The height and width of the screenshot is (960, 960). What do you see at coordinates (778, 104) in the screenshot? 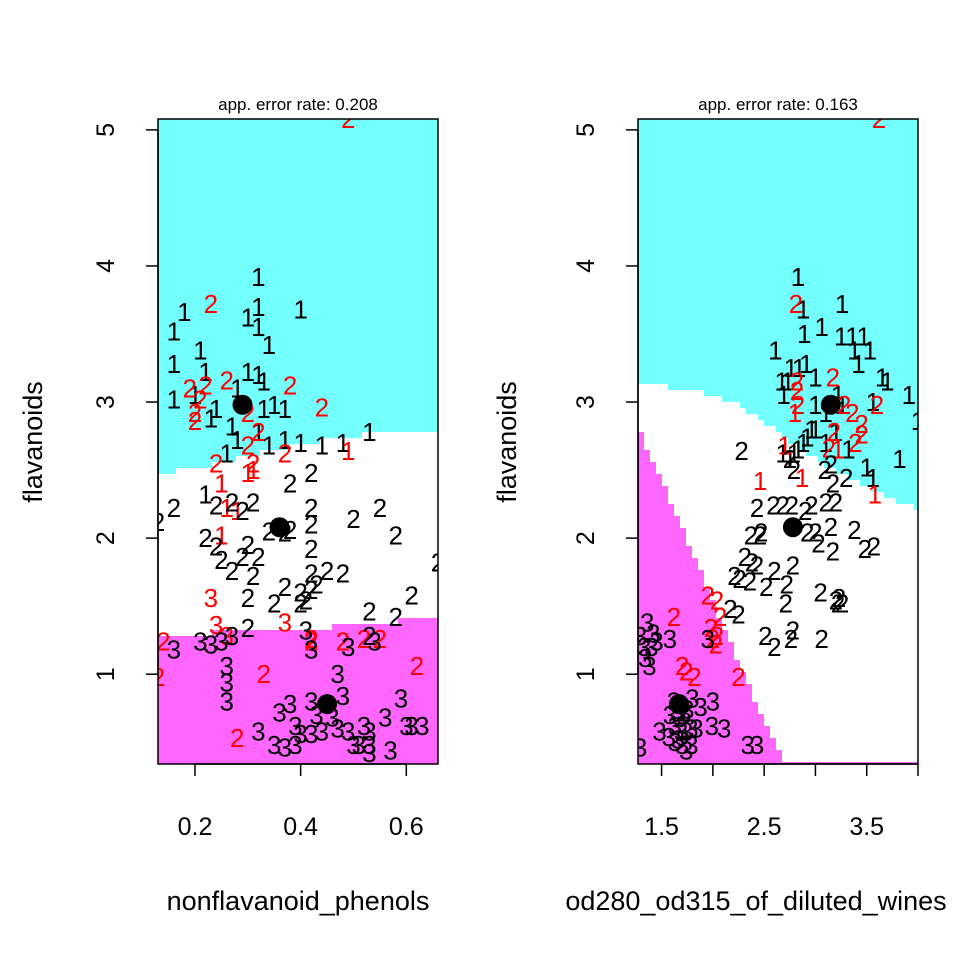
I see `chart-title: app. error rate: 0.163` at bounding box center [778, 104].